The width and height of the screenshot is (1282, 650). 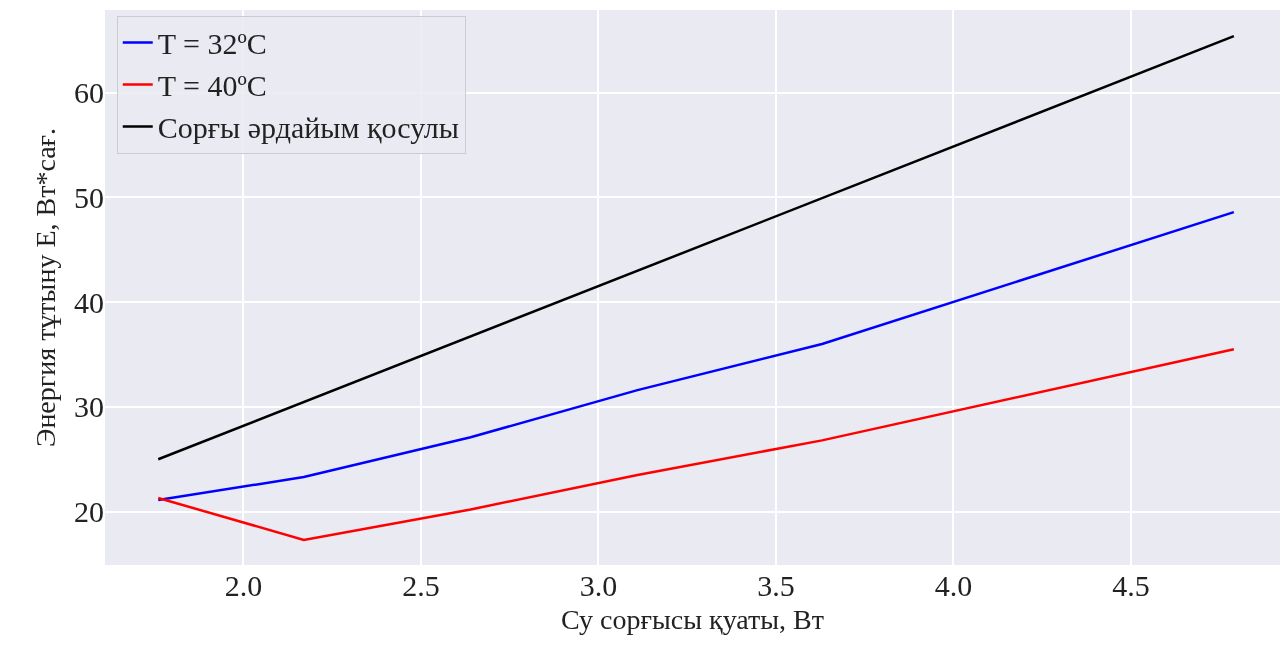 What do you see at coordinates (89, 93) in the screenshot?
I see `y-tick-label: 60` at bounding box center [89, 93].